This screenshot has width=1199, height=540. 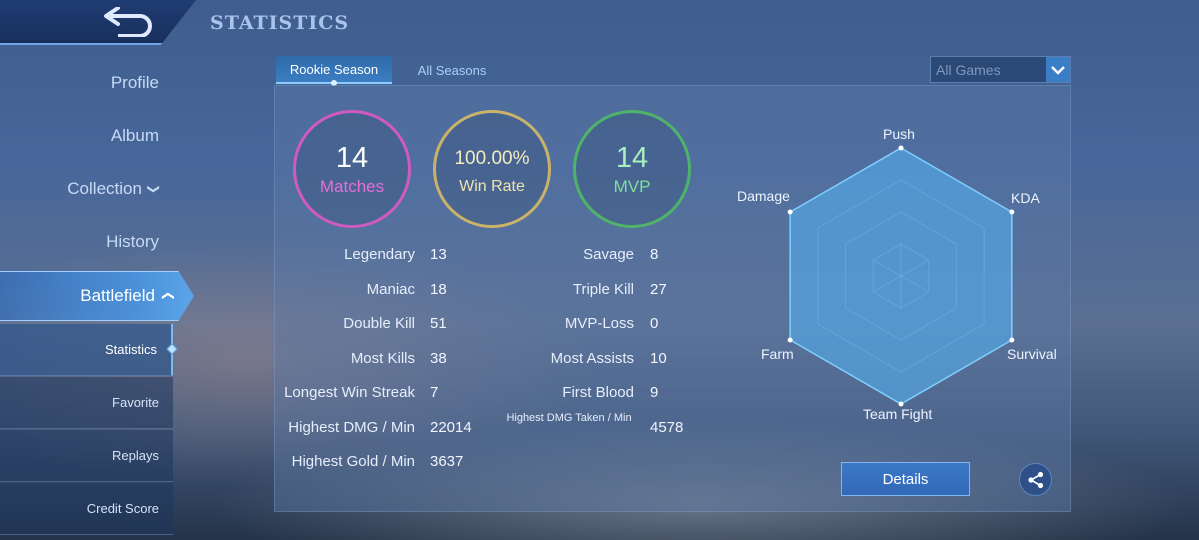 I want to click on radar-svg, so click(x=901, y=276).